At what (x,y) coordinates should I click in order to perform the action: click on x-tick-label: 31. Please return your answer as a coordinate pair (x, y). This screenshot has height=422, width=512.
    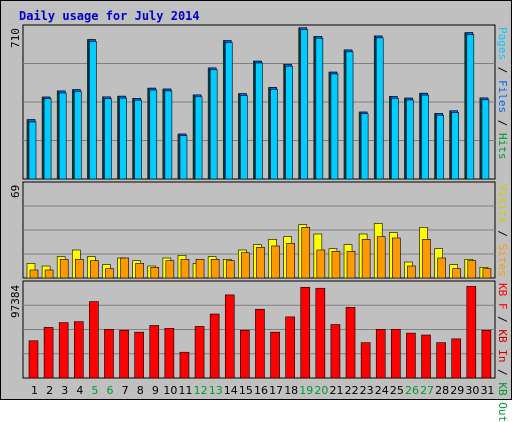
    Looking at the image, I should click on (487, 390).